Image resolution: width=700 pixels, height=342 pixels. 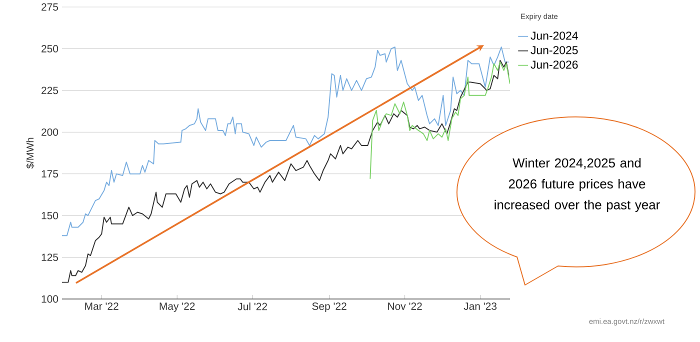 I want to click on x-tick-label: Nov '22, so click(x=405, y=306).